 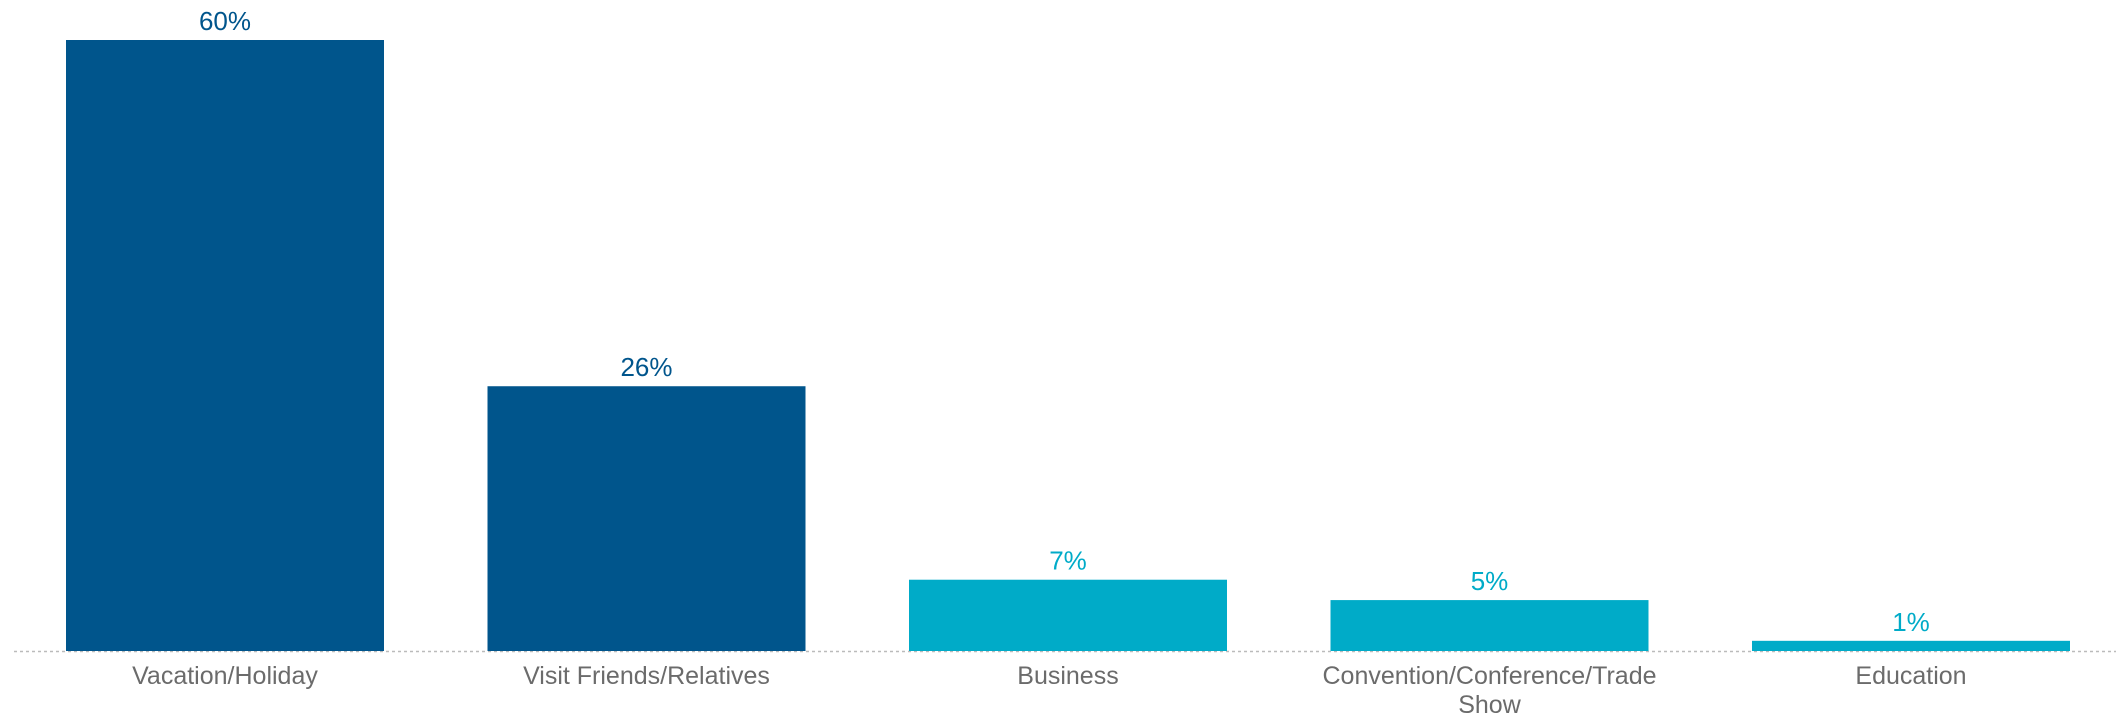 What do you see at coordinates (1489, 704) in the screenshot?
I see `x-tick-label-line: Show` at bounding box center [1489, 704].